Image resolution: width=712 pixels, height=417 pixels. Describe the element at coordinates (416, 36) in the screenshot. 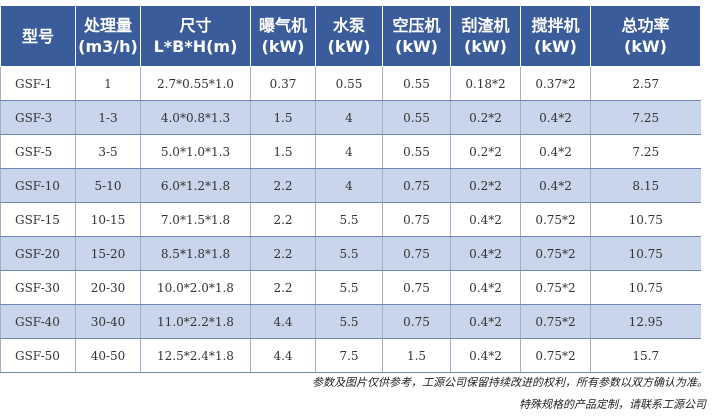

I see `header-cell: 空压机 (kW)` at that location.